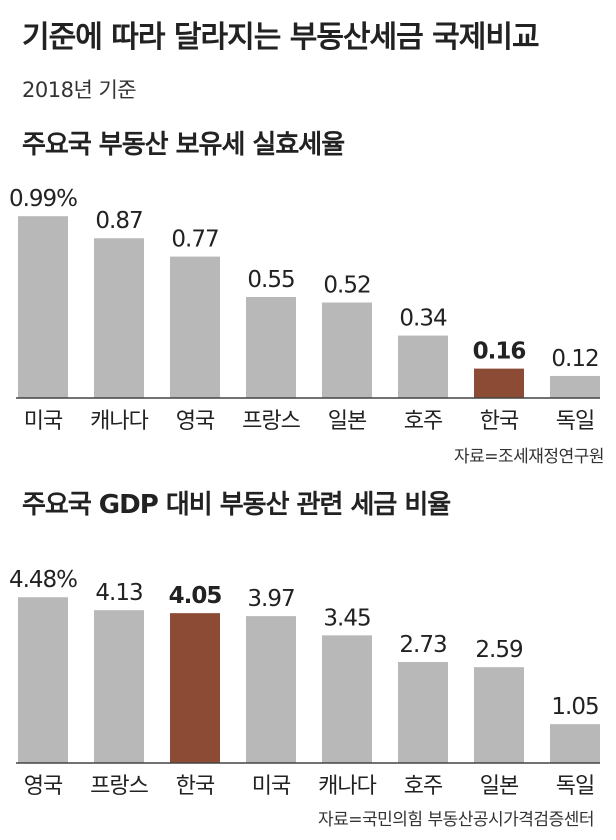 The image size is (616, 840). Describe the element at coordinates (270, 599) in the screenshot. I see `chart-2-value-label-3: 3.97` at that location.